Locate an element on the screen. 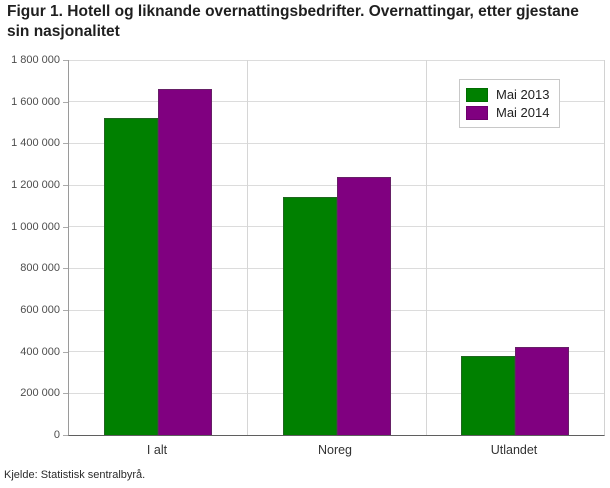 The height and width of the screenshot is (488, 610). y-tick-label: 1 800 000 is located at coordinates (35, 60).